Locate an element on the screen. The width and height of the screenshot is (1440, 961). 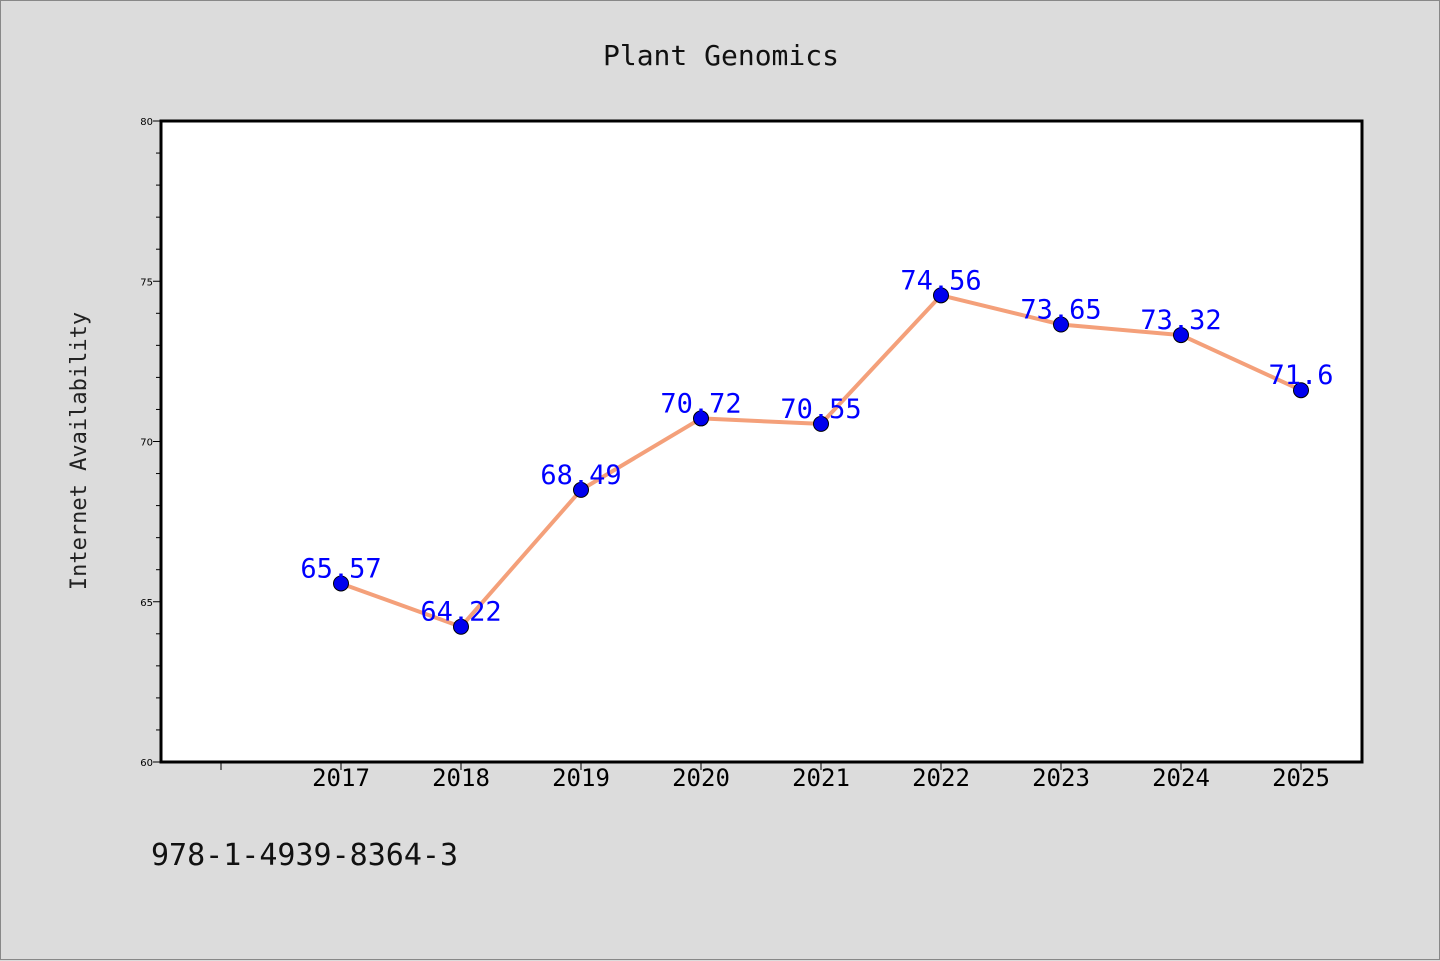
y-tick-label: 70 is located at coordinates (146, 443).